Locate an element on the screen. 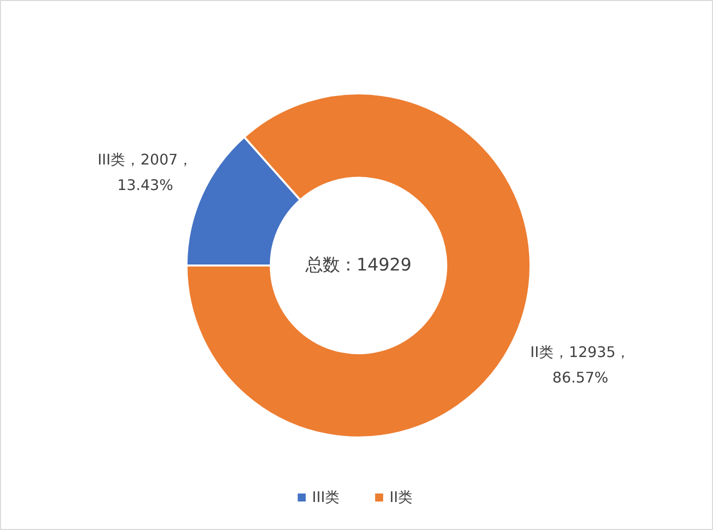 The image size is (713, 530). text: 总数：14929 is located at coordinates (358, 266).